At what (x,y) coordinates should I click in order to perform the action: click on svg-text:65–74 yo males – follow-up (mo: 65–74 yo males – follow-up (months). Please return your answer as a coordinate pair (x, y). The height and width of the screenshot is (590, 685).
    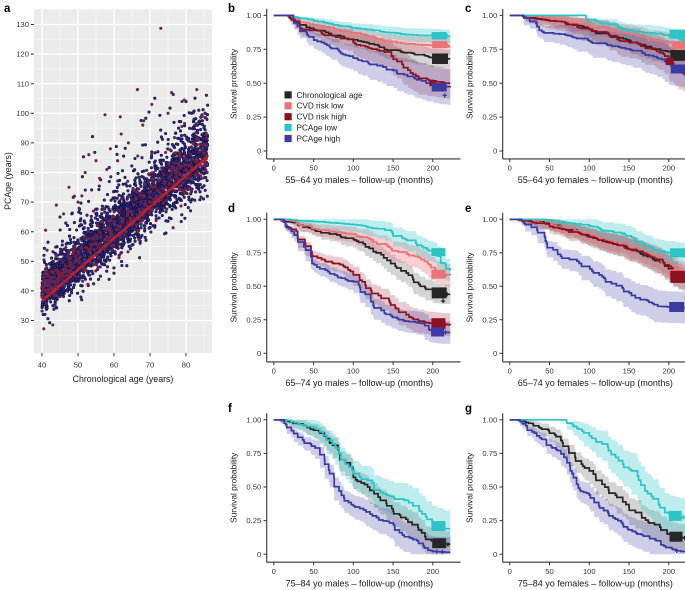
    Looking at the image, I should click on (360, 383).